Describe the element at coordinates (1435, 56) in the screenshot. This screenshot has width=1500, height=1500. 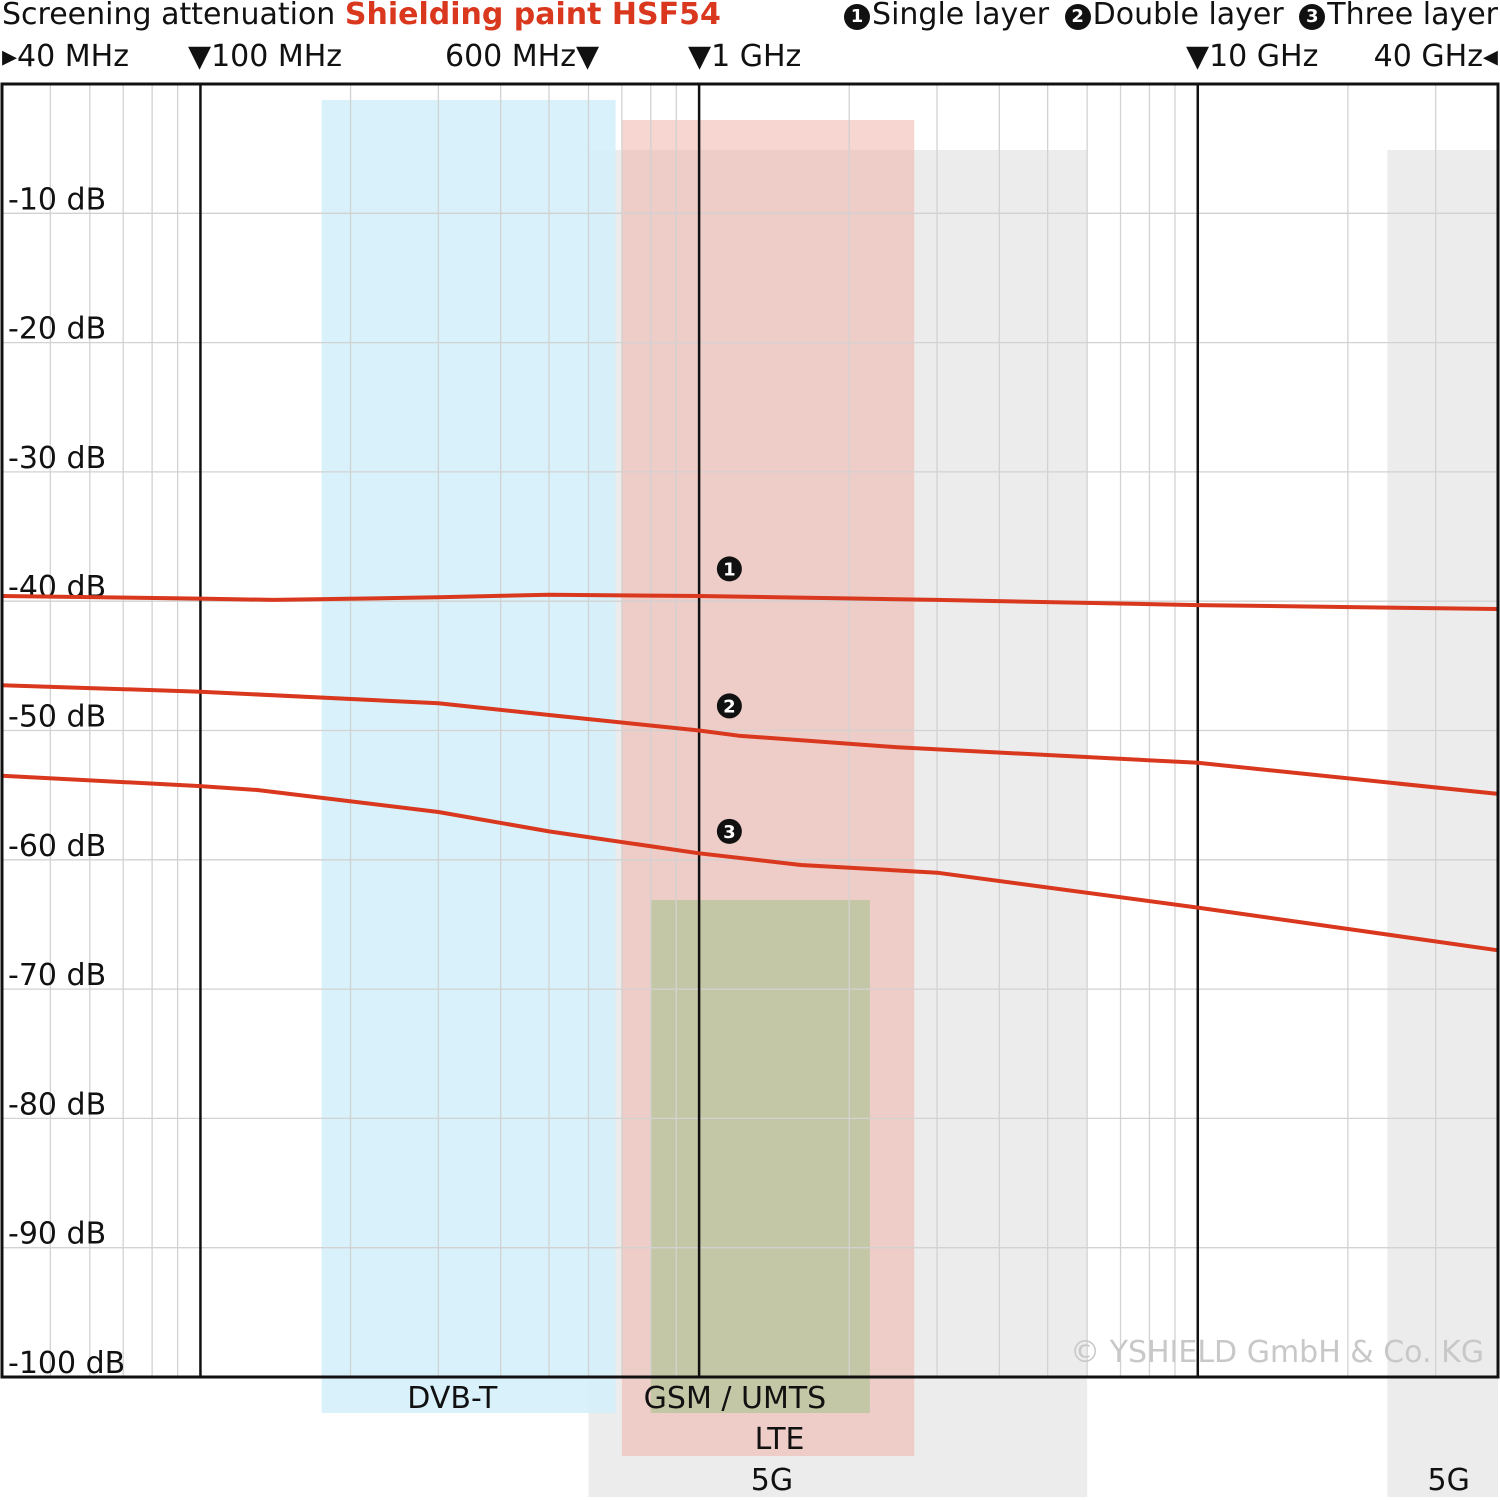
I see `freq-label-40ghz: 40 GHz◂` at that location.